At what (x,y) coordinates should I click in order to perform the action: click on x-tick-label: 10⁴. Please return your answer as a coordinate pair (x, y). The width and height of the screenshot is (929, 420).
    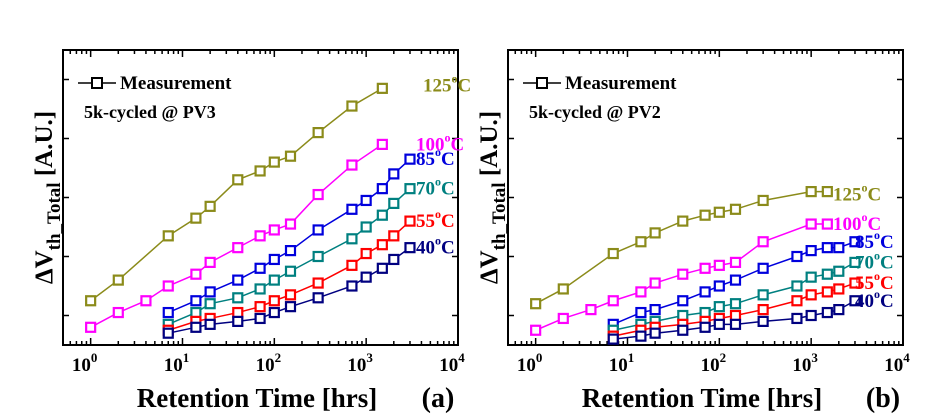
    Looking at the image, I should click on (452, 363).